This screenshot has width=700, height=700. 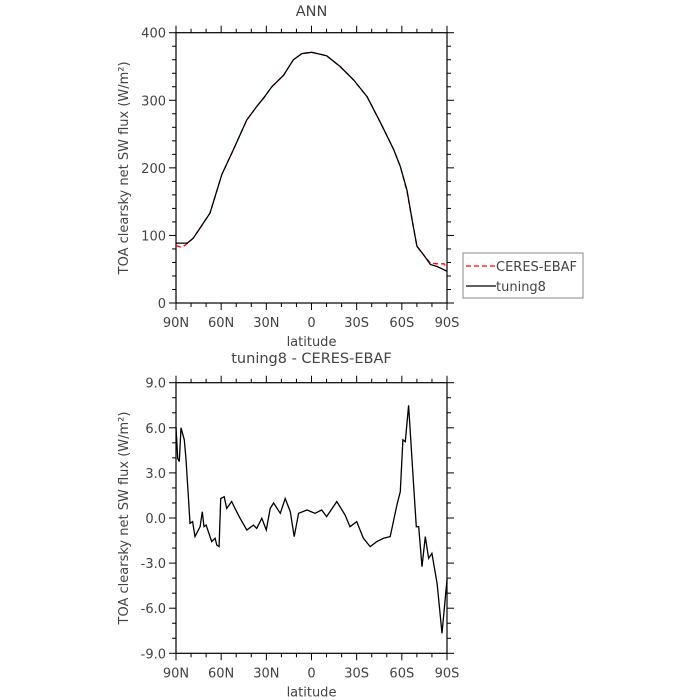 What do you see at coordinates (155, 519) in the screenshot?
I see `y-tick-label: 0.0` at bounding box center [155, 519].